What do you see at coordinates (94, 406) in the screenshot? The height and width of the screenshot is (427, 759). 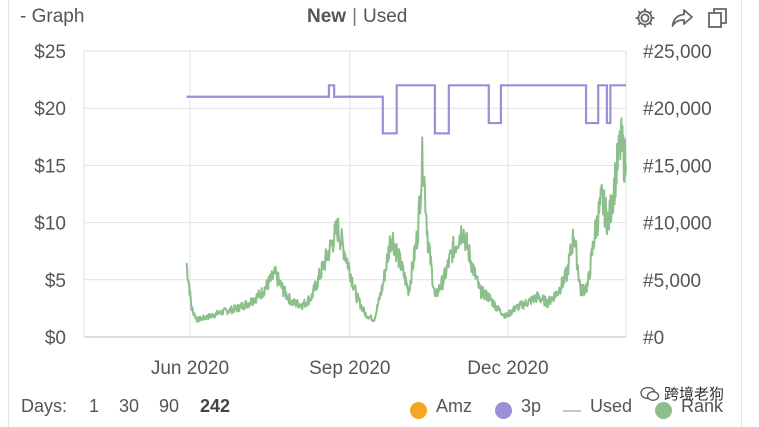 I see `days-option-1: 1` at bounding box center [94, 406].